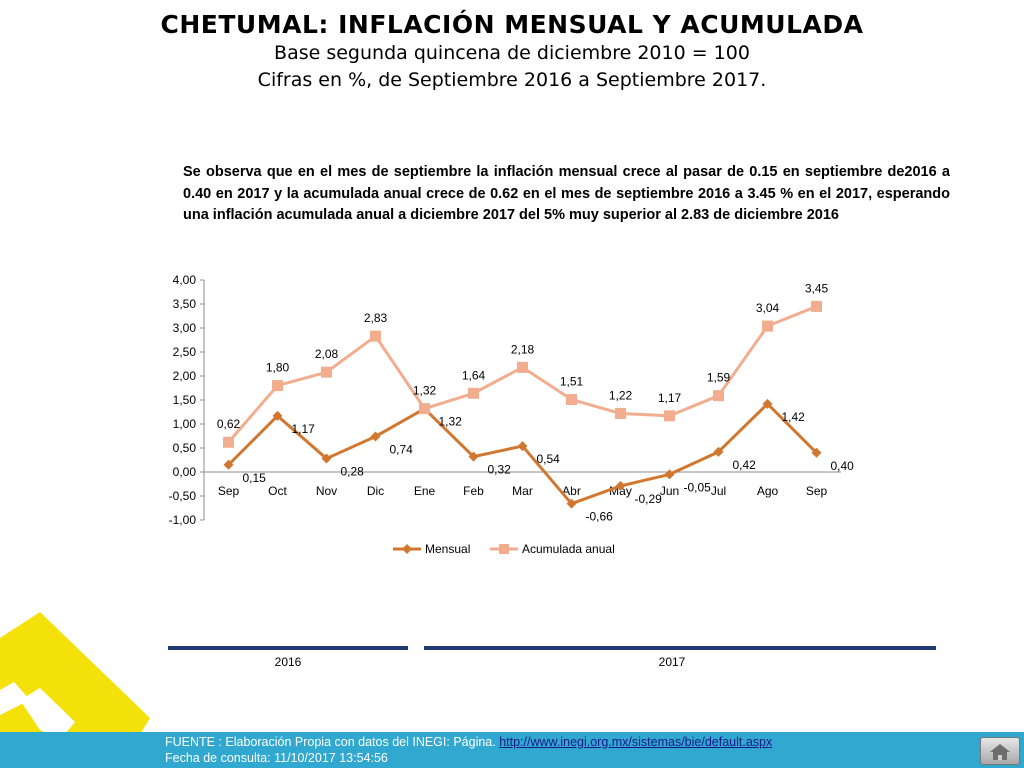  What do you see at coordinates (571, 491) in the screenshot?
I see `x-tick-label: Abr` at bounding box center [571, 491].